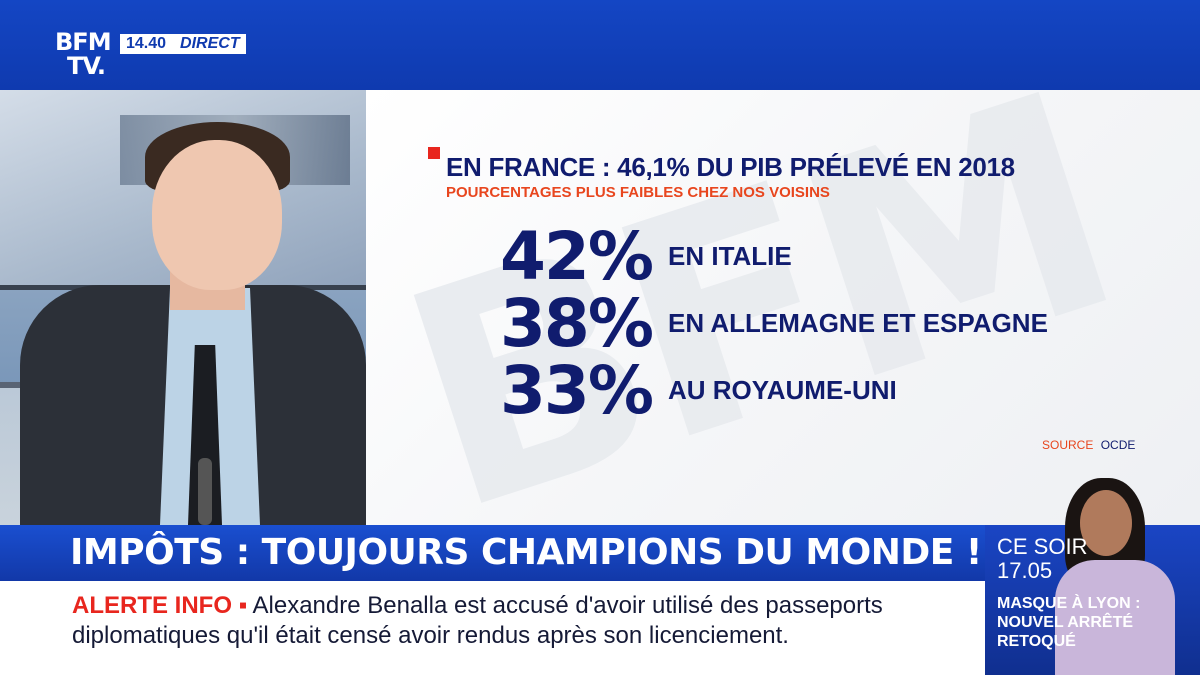  I want to click on stat-value: 33%, so click(577, 390).